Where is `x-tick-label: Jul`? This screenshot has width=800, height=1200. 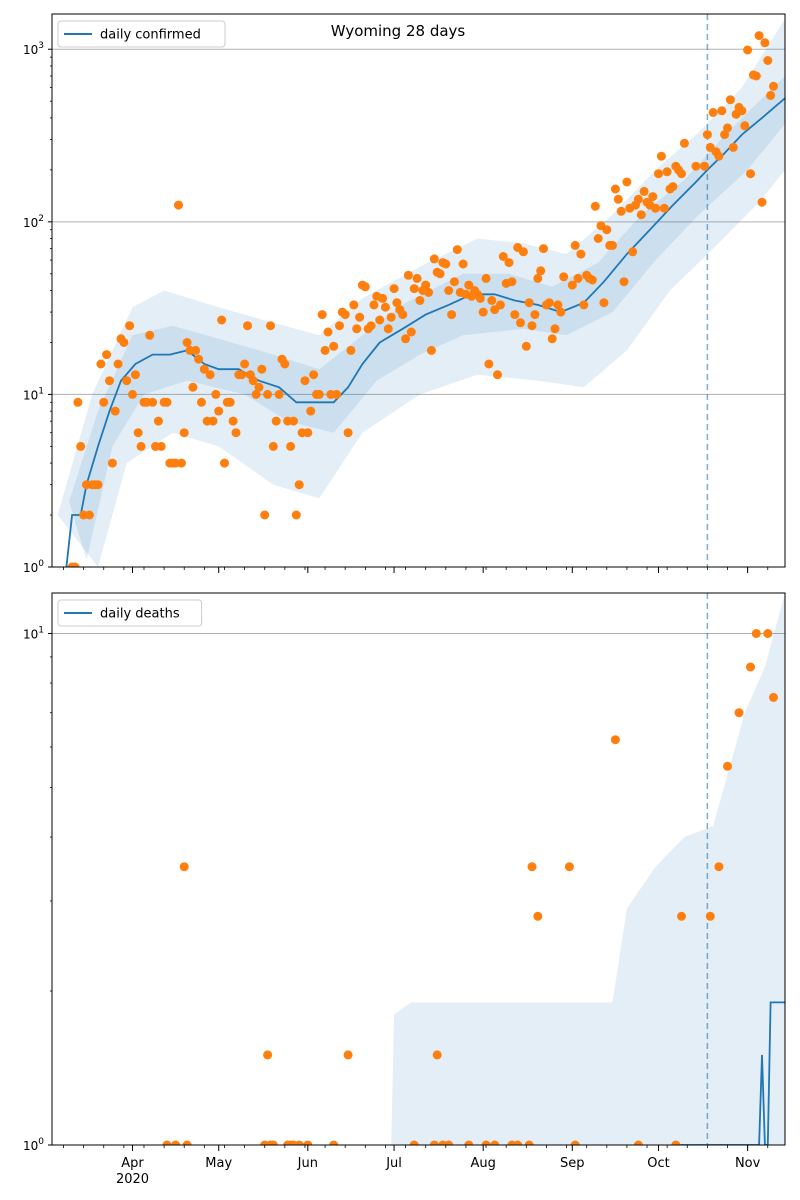
x-tick-label: Jul is located at coordinates (393, 1163).